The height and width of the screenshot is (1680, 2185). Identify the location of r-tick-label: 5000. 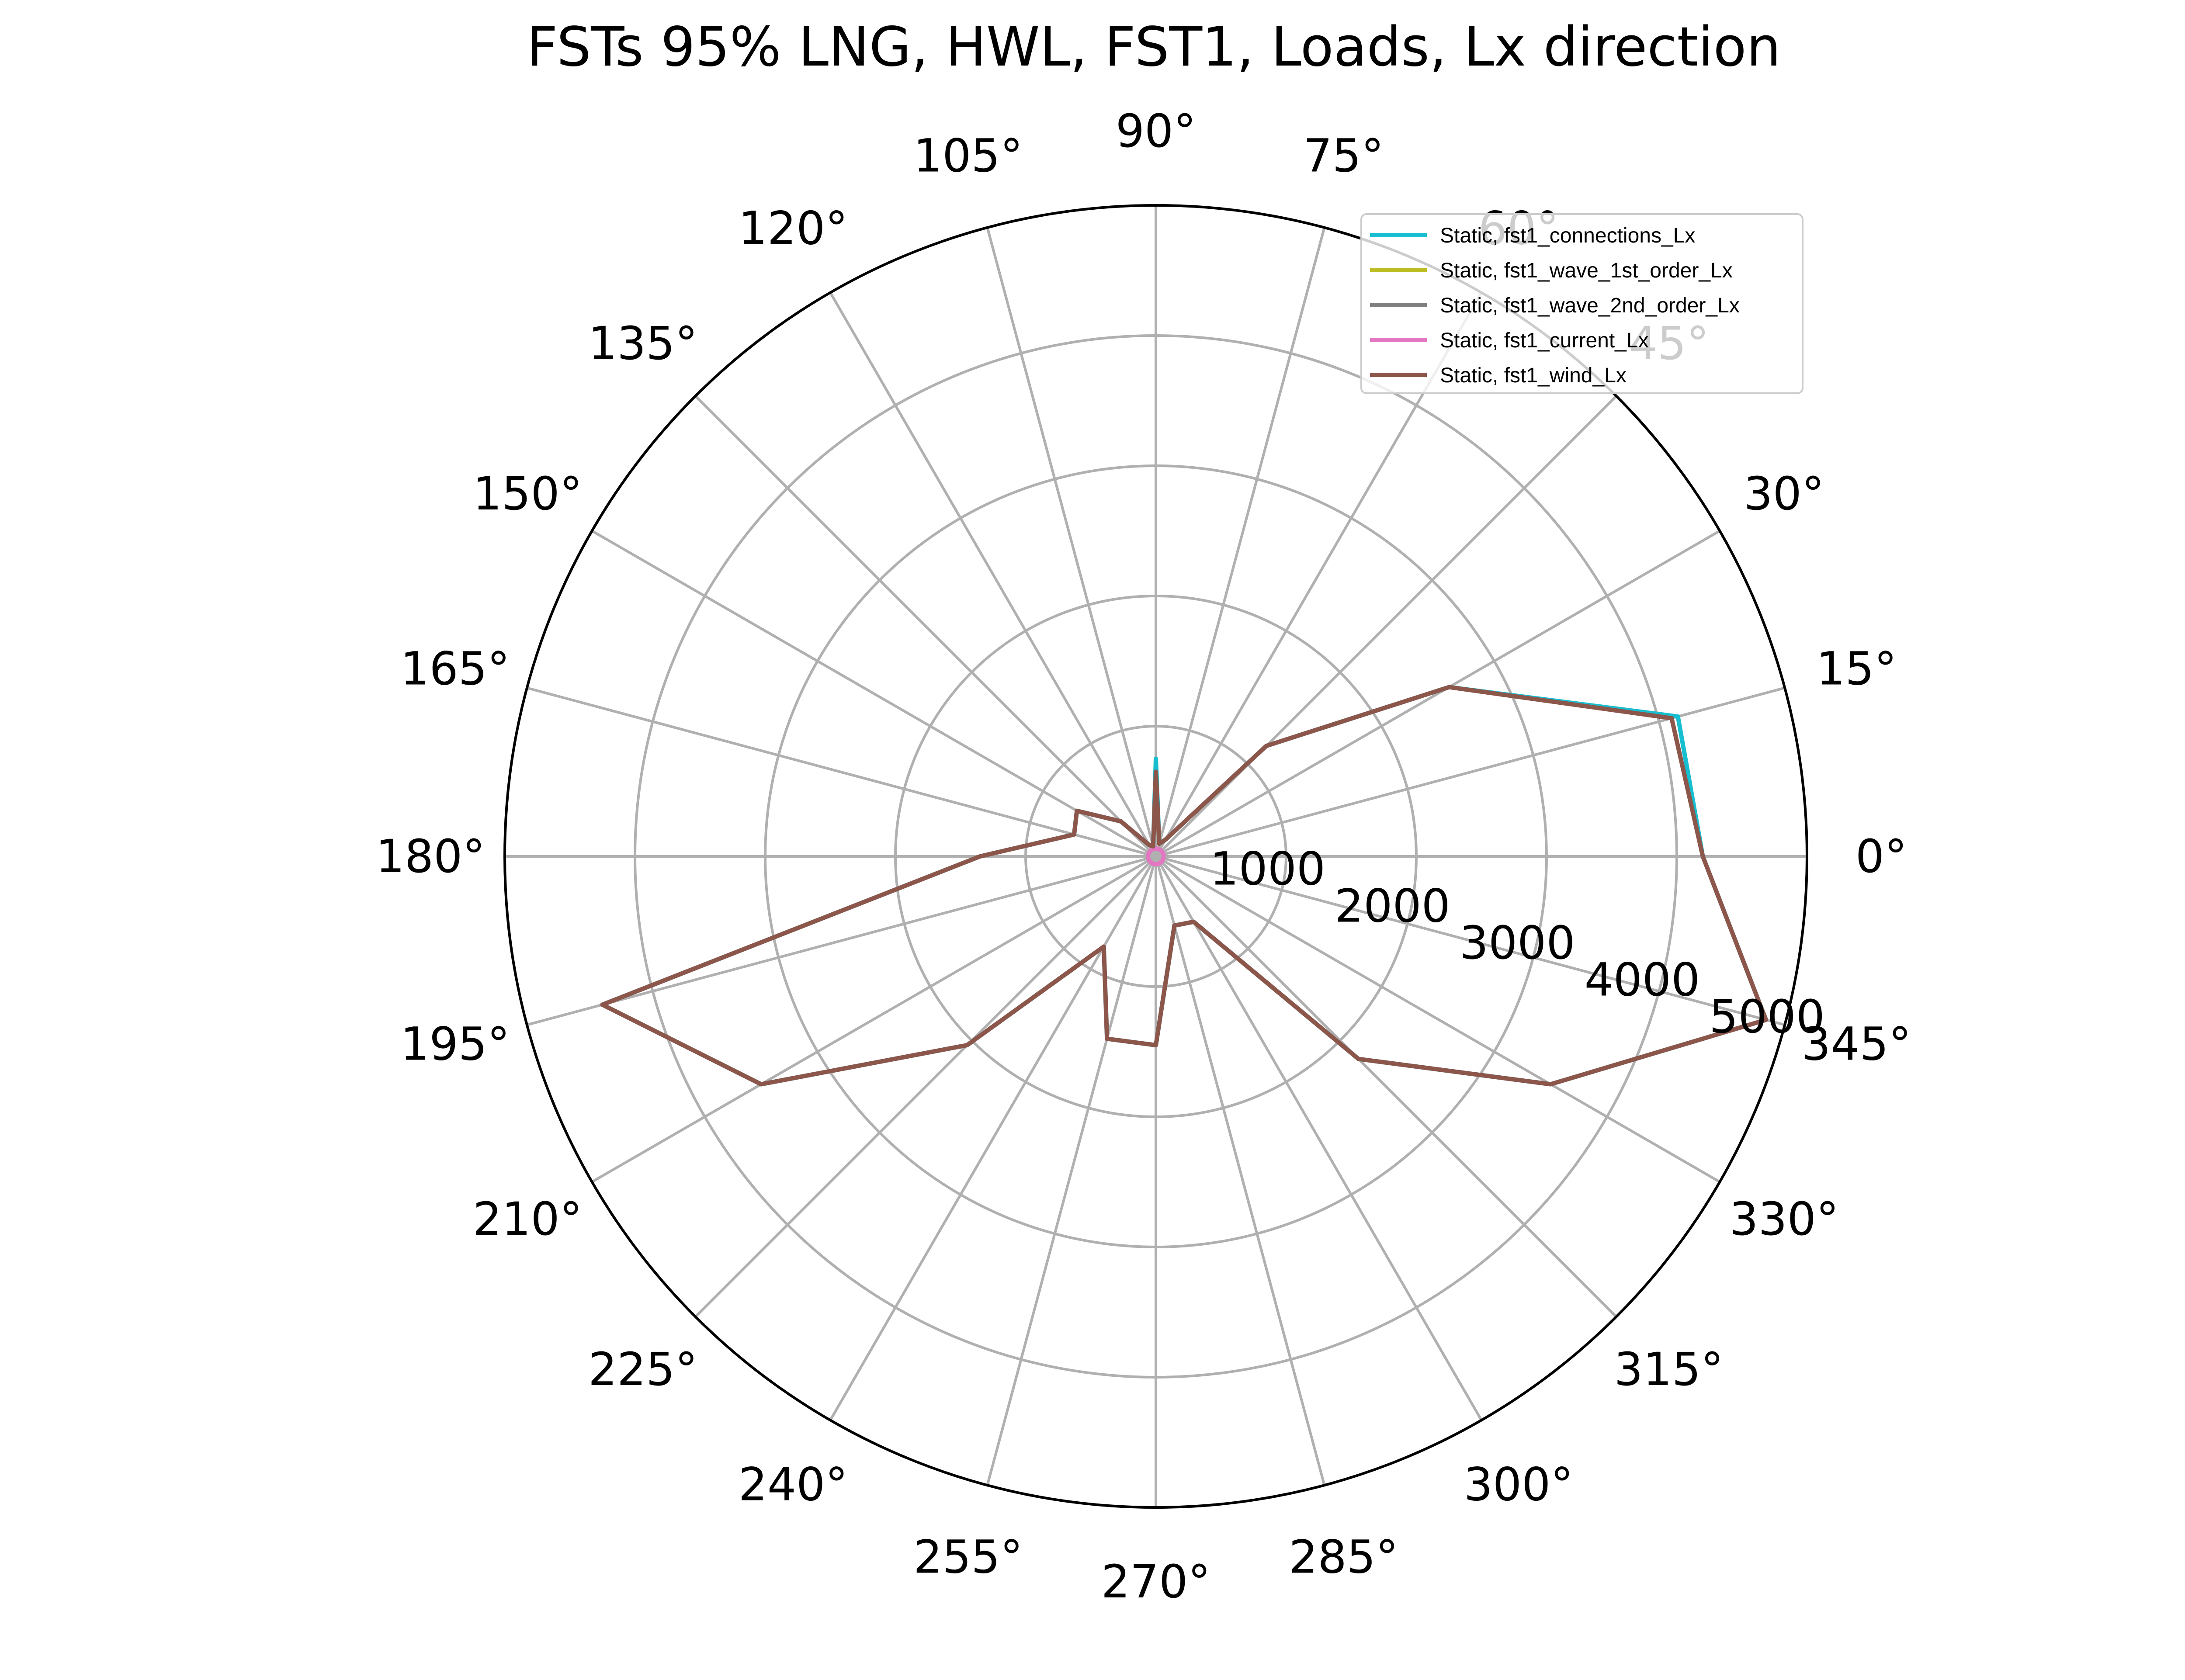
(1767, 1017).